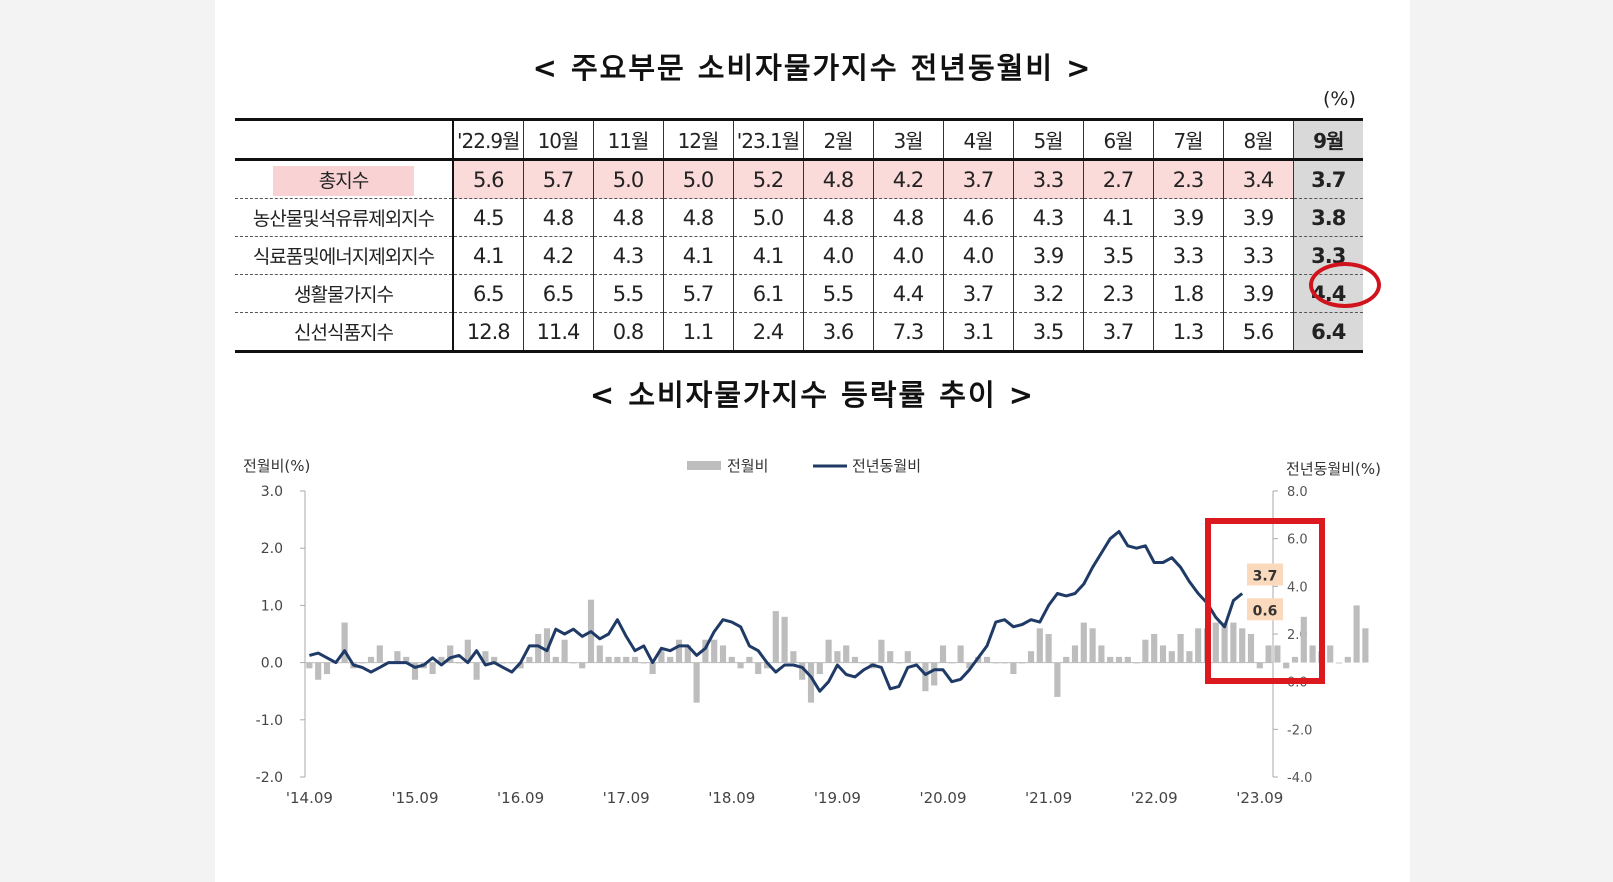 The image size is (1613, 882). I want to click on header-cell: 8월, so click(1257, 139).